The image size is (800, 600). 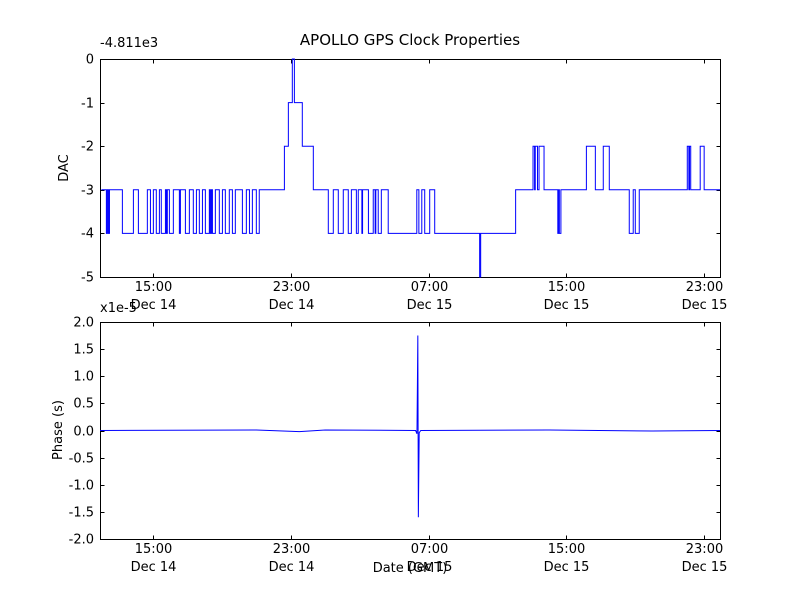 I want to click on dac-y-tick-label: -4, so click(x=87, y=234).